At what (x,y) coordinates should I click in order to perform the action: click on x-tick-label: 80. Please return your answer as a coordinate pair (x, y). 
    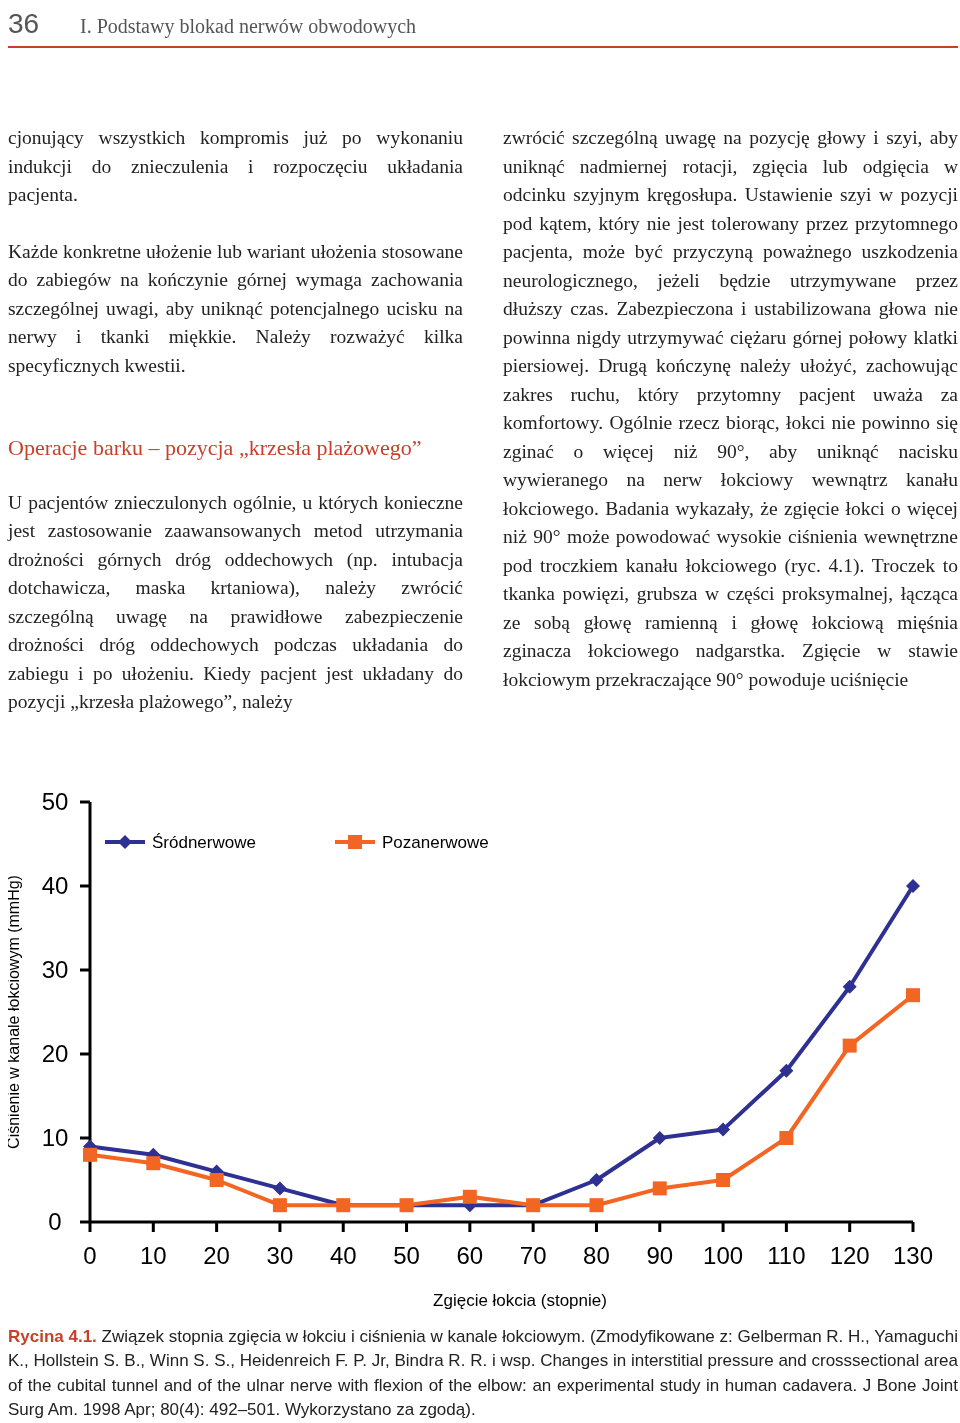
    Looking at the image, I should click on (596, 1255).